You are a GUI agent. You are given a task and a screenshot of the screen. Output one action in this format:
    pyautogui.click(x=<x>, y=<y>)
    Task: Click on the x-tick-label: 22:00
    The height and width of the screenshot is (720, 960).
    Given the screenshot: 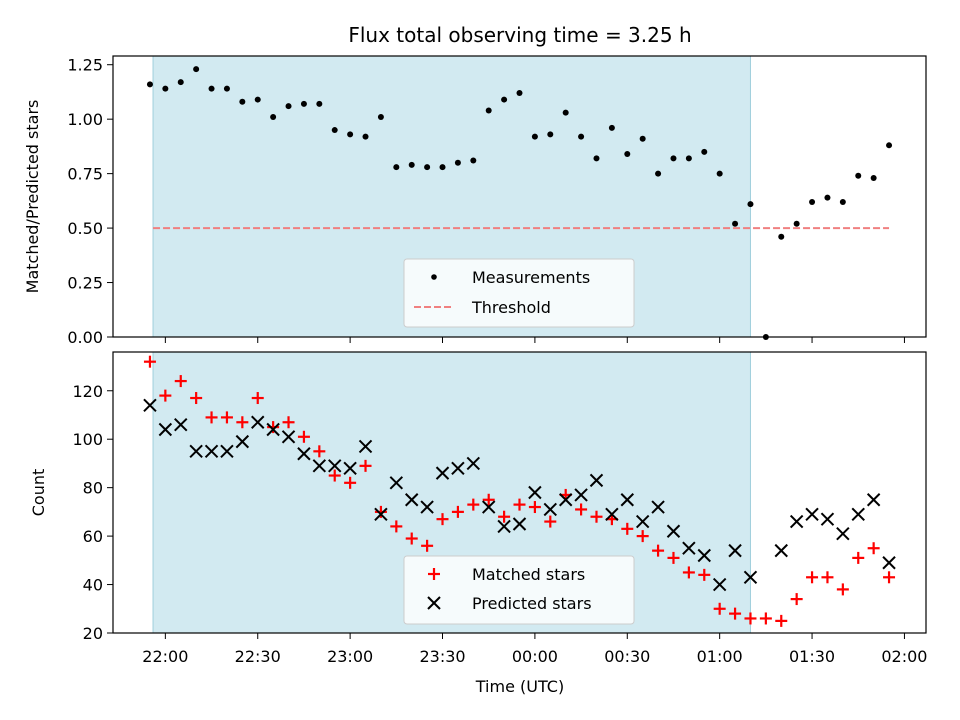 What is the action you would take?
    pyautogui.click(x=165, y=656)
    